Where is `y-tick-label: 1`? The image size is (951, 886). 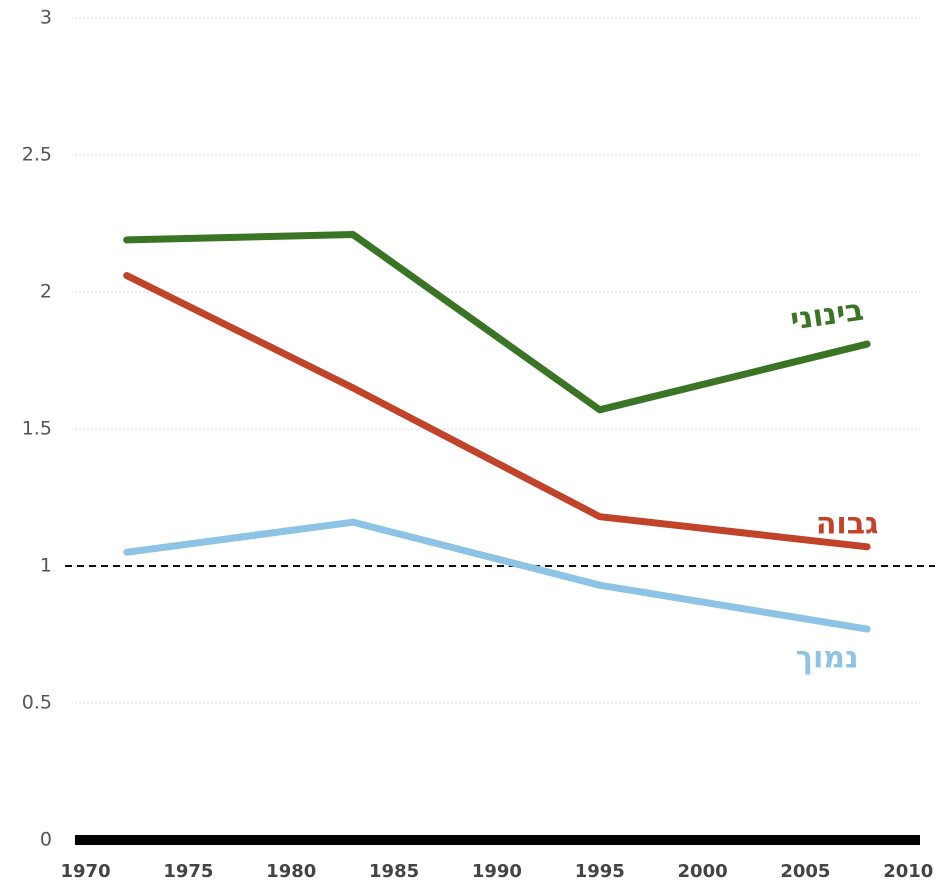
y-tick-label: 1 is located at coordinates (46, 566).